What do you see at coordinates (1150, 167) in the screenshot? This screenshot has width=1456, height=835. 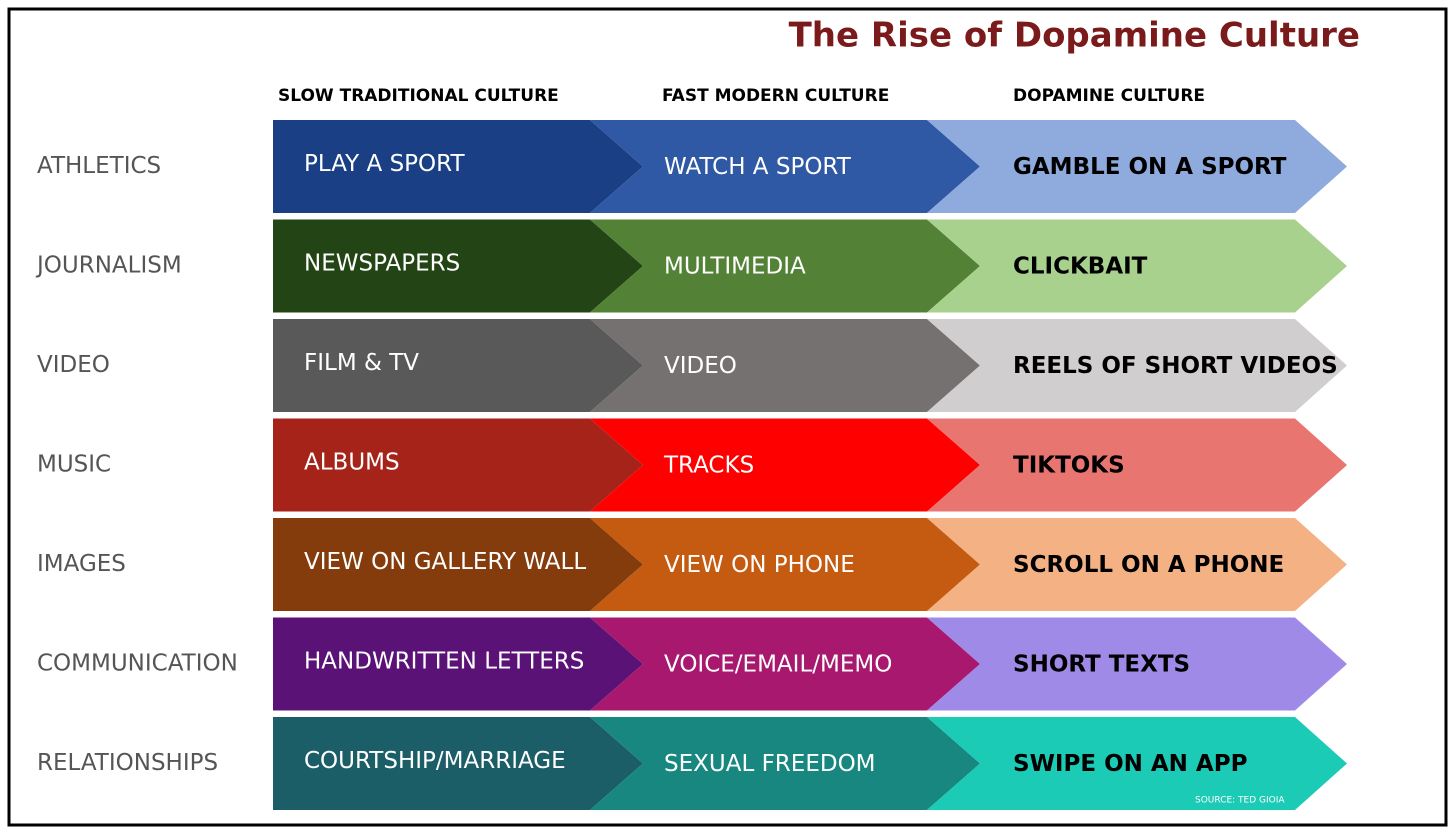 I see `cell-text: GAMBLE ON A SPORT` at bounding box center [1150, 167].